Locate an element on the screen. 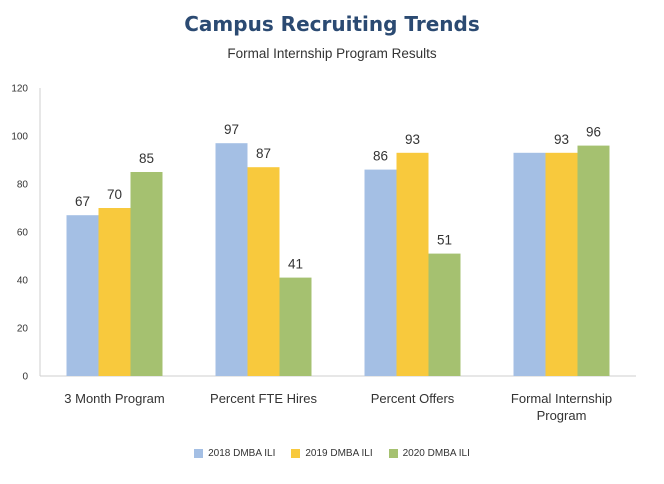 The width and height of the screenshot is (664, 484). y-tick-label: 100 is located at coordinates (19, 137).